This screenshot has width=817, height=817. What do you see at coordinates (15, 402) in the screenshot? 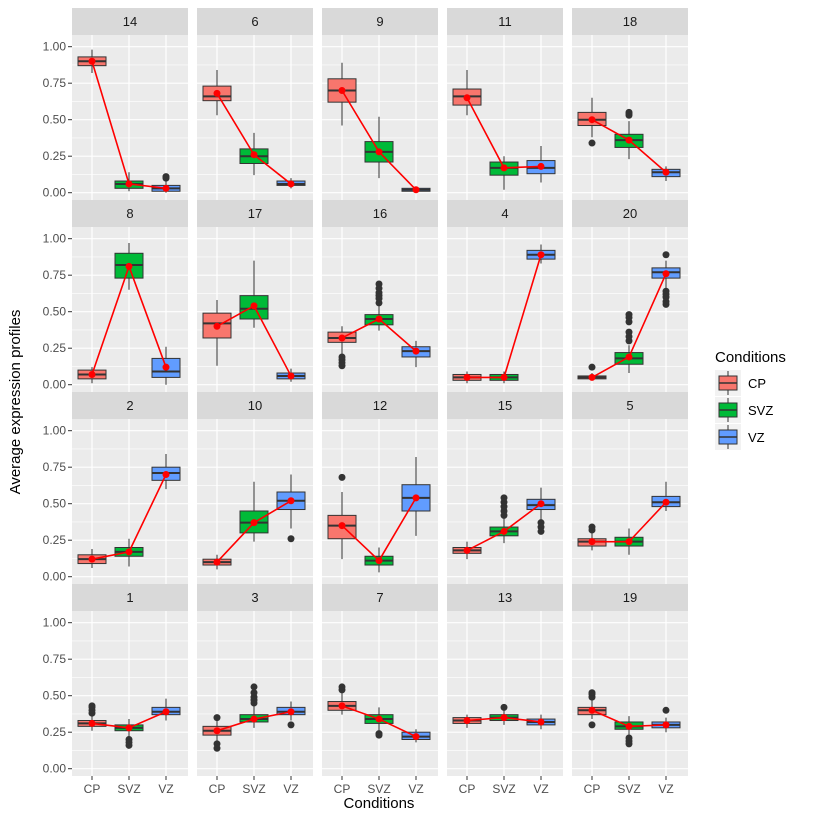
I see `y-axis-title: Average expression profiles` at bounding box center [15, 402].